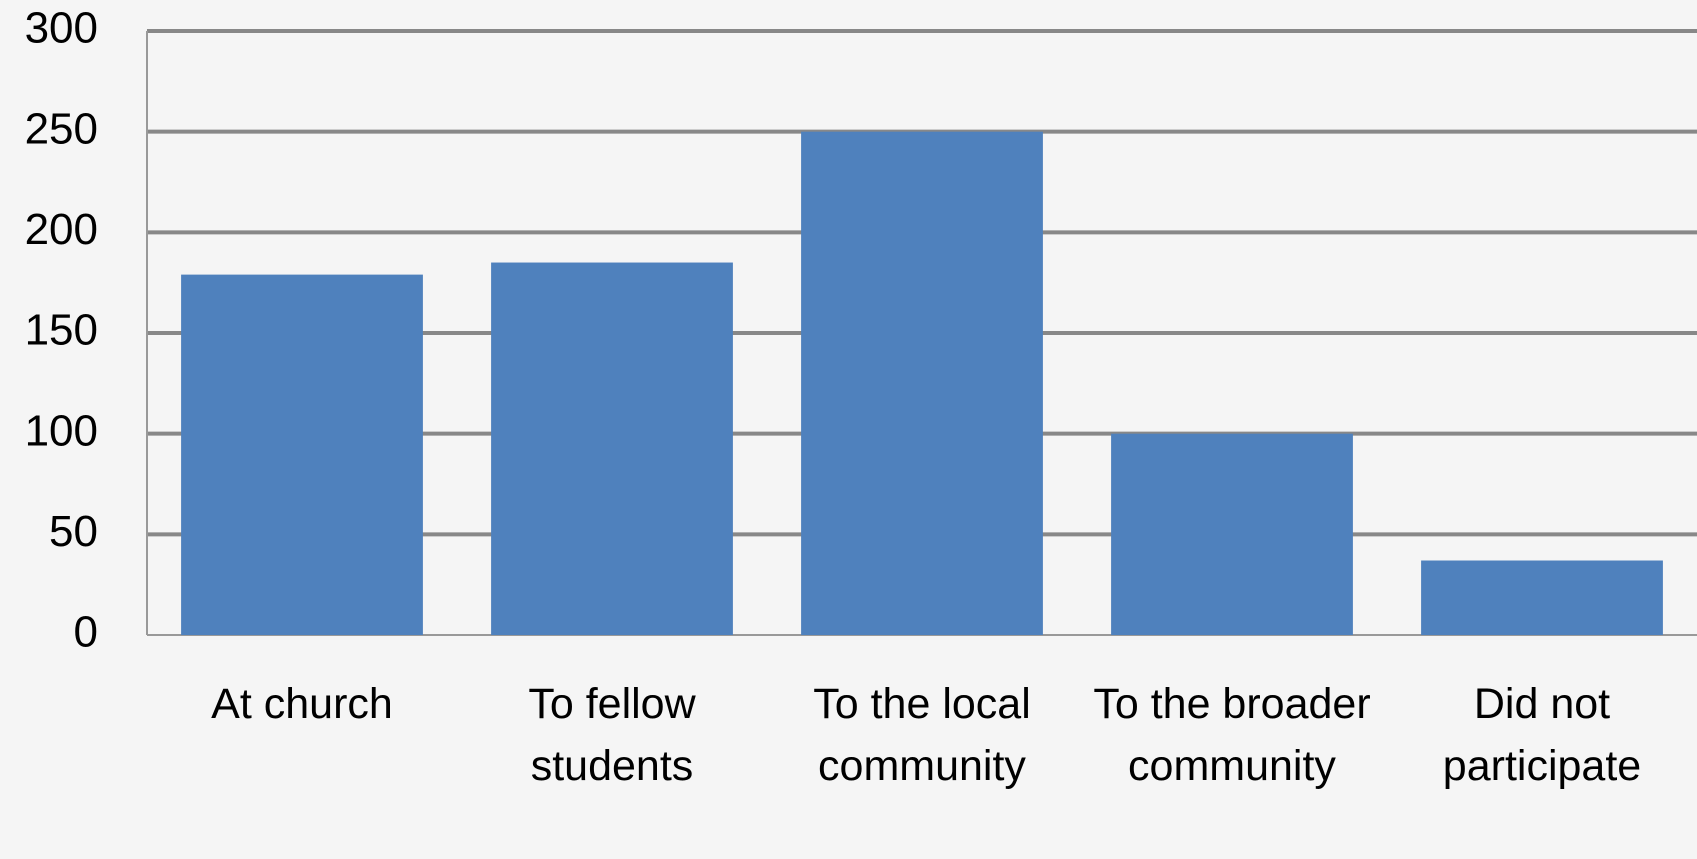  I want to click on y-tick-label: 250, so click(61, 128).